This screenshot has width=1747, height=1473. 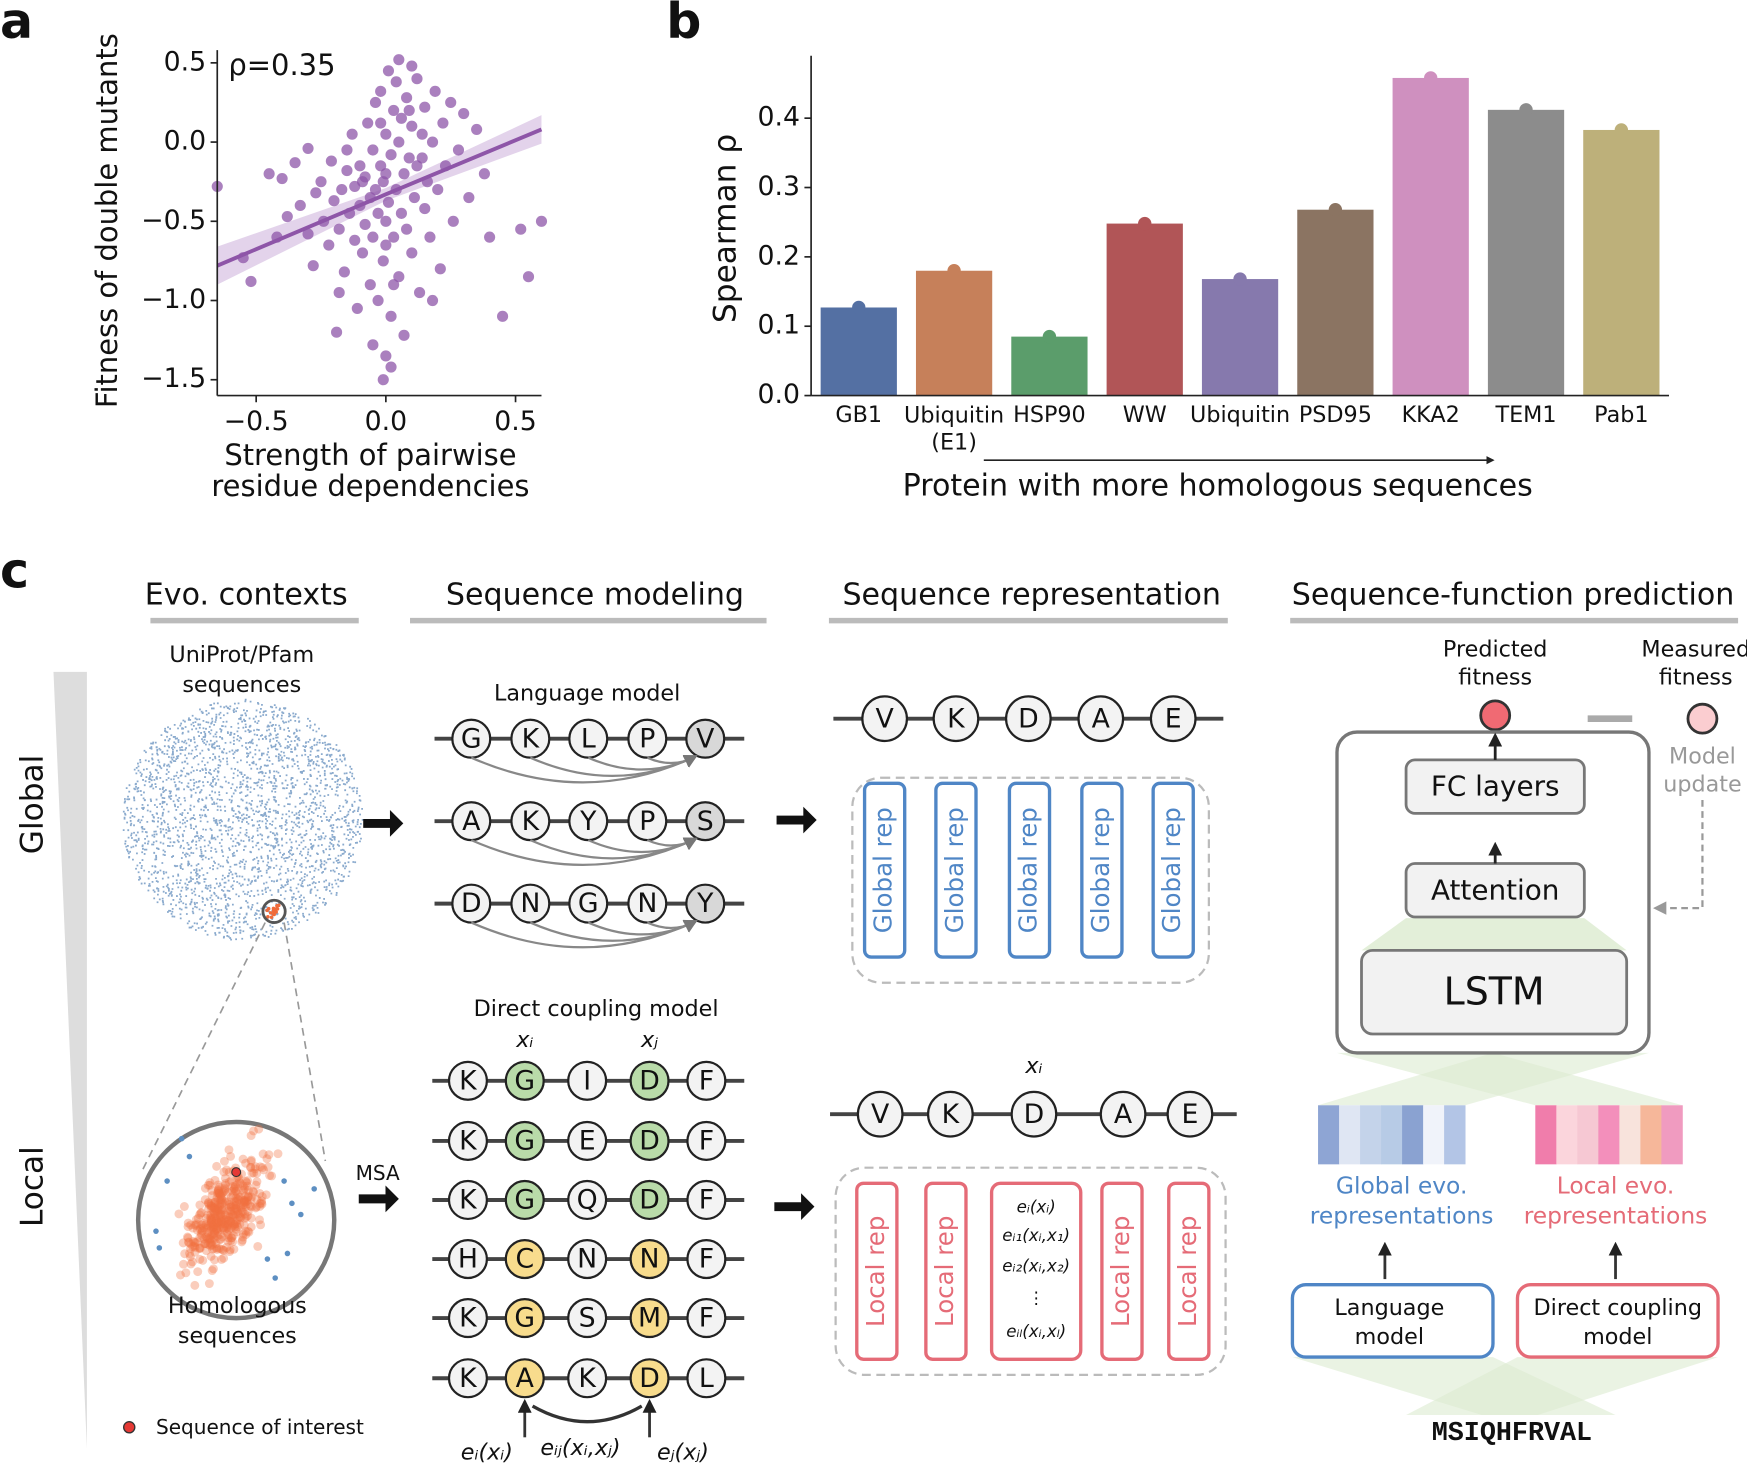 What do you see at coordinates (1495, 715) in the screenshot?
I see `predicted-node` at bounding box center [1495, 715].